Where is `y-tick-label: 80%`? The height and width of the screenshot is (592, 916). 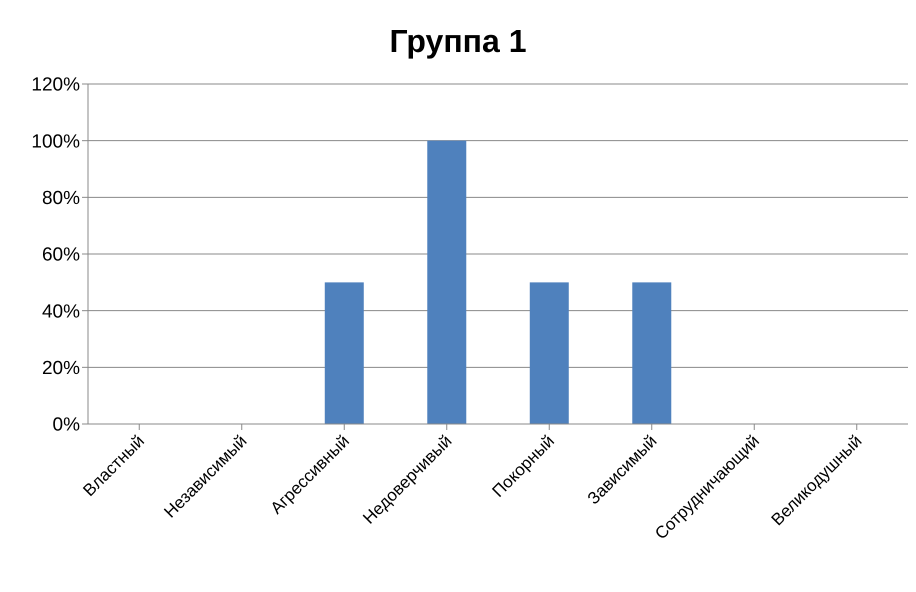 y-tick-label: 80% is located at coordinates (61, 199).